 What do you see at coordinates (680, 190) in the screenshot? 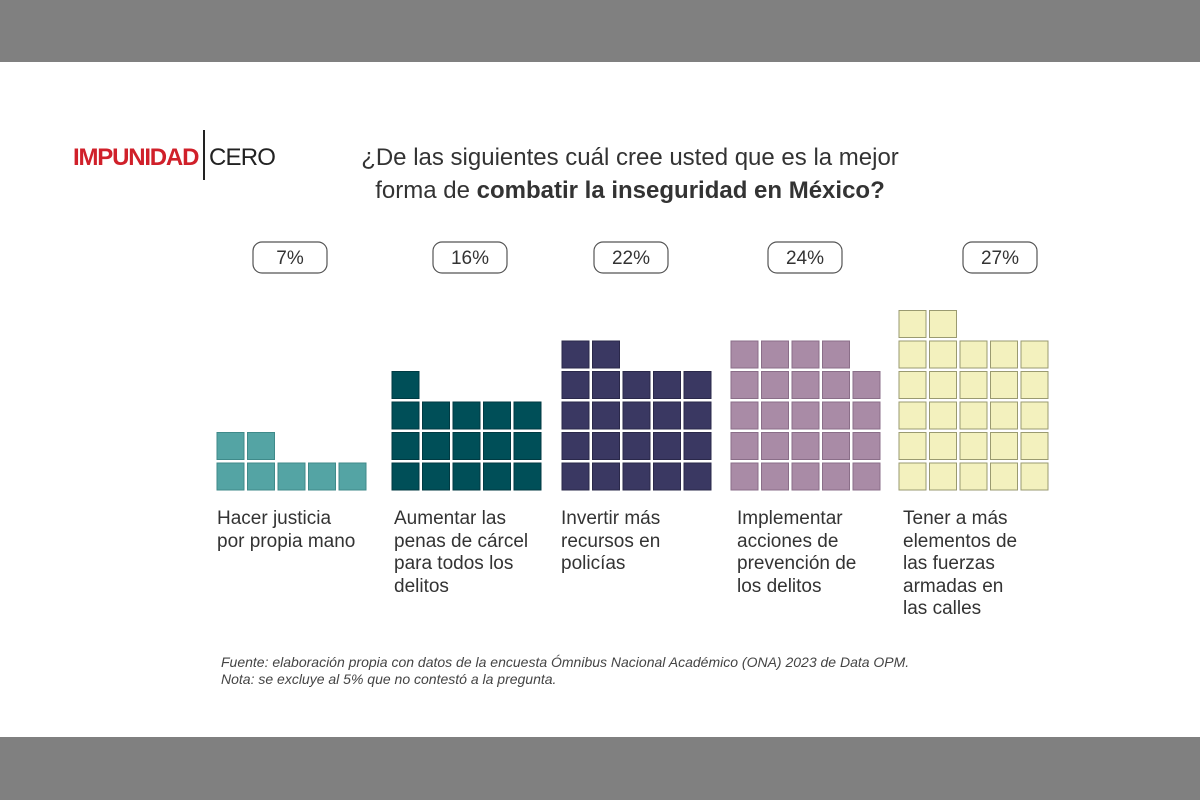
I see `title-line-2-bold: combatir la inseguridad en México?` at bounding box center [680, 190].